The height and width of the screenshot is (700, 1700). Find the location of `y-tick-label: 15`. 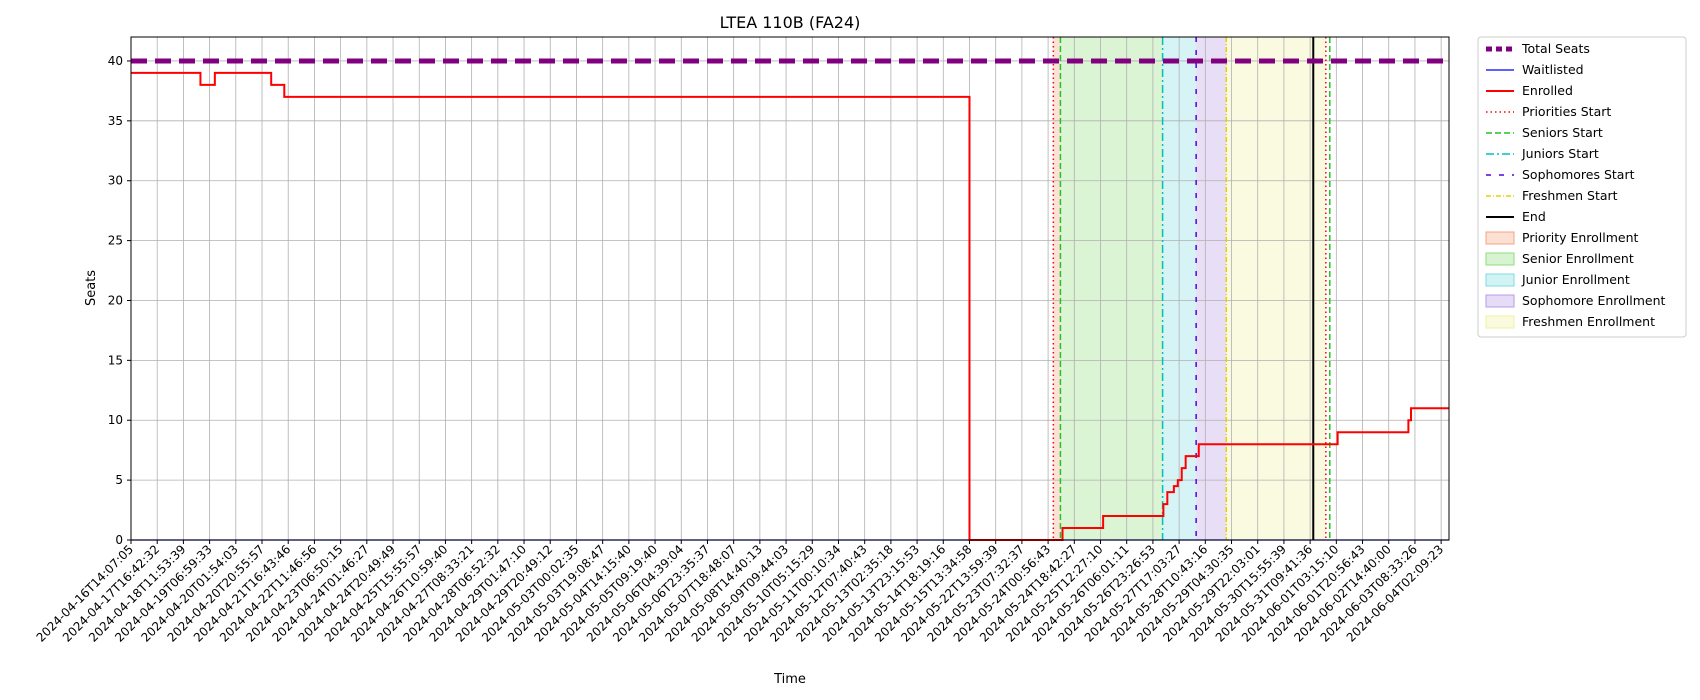

y-tick-label: 15 is located at coordinates (115, 360).